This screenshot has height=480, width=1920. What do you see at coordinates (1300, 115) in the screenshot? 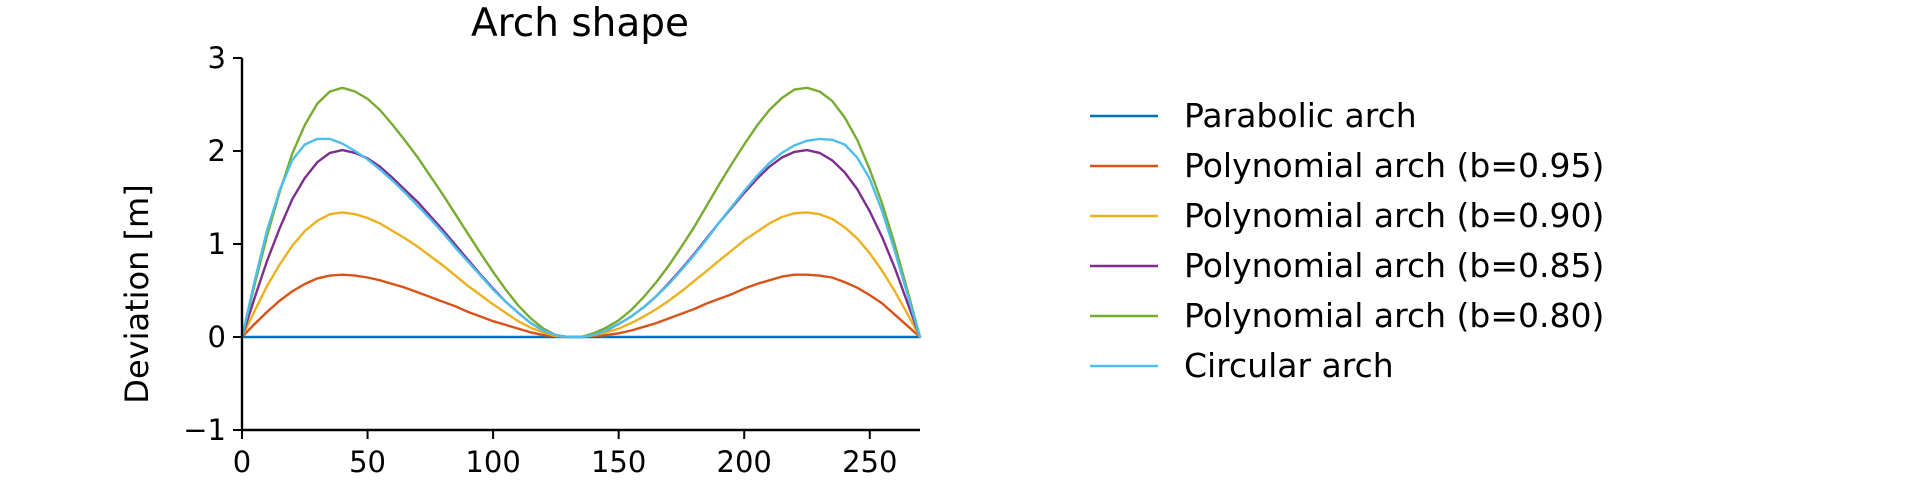
I see `legend-entry-label: Parabolic arch` at bounding box center [1300, 115].